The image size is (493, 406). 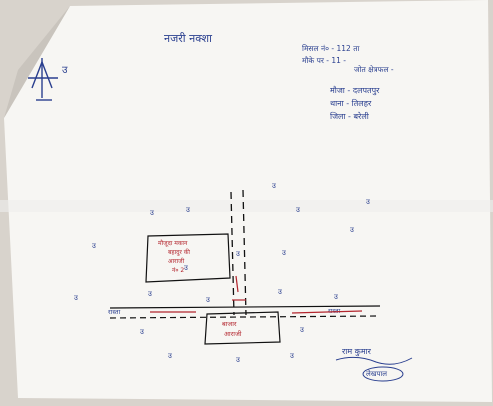 What do you see at coordinates (355, 90) in the screenshot?
I see `location-village: मौजा - दलपतपुर` at bounding box center [355, 90].